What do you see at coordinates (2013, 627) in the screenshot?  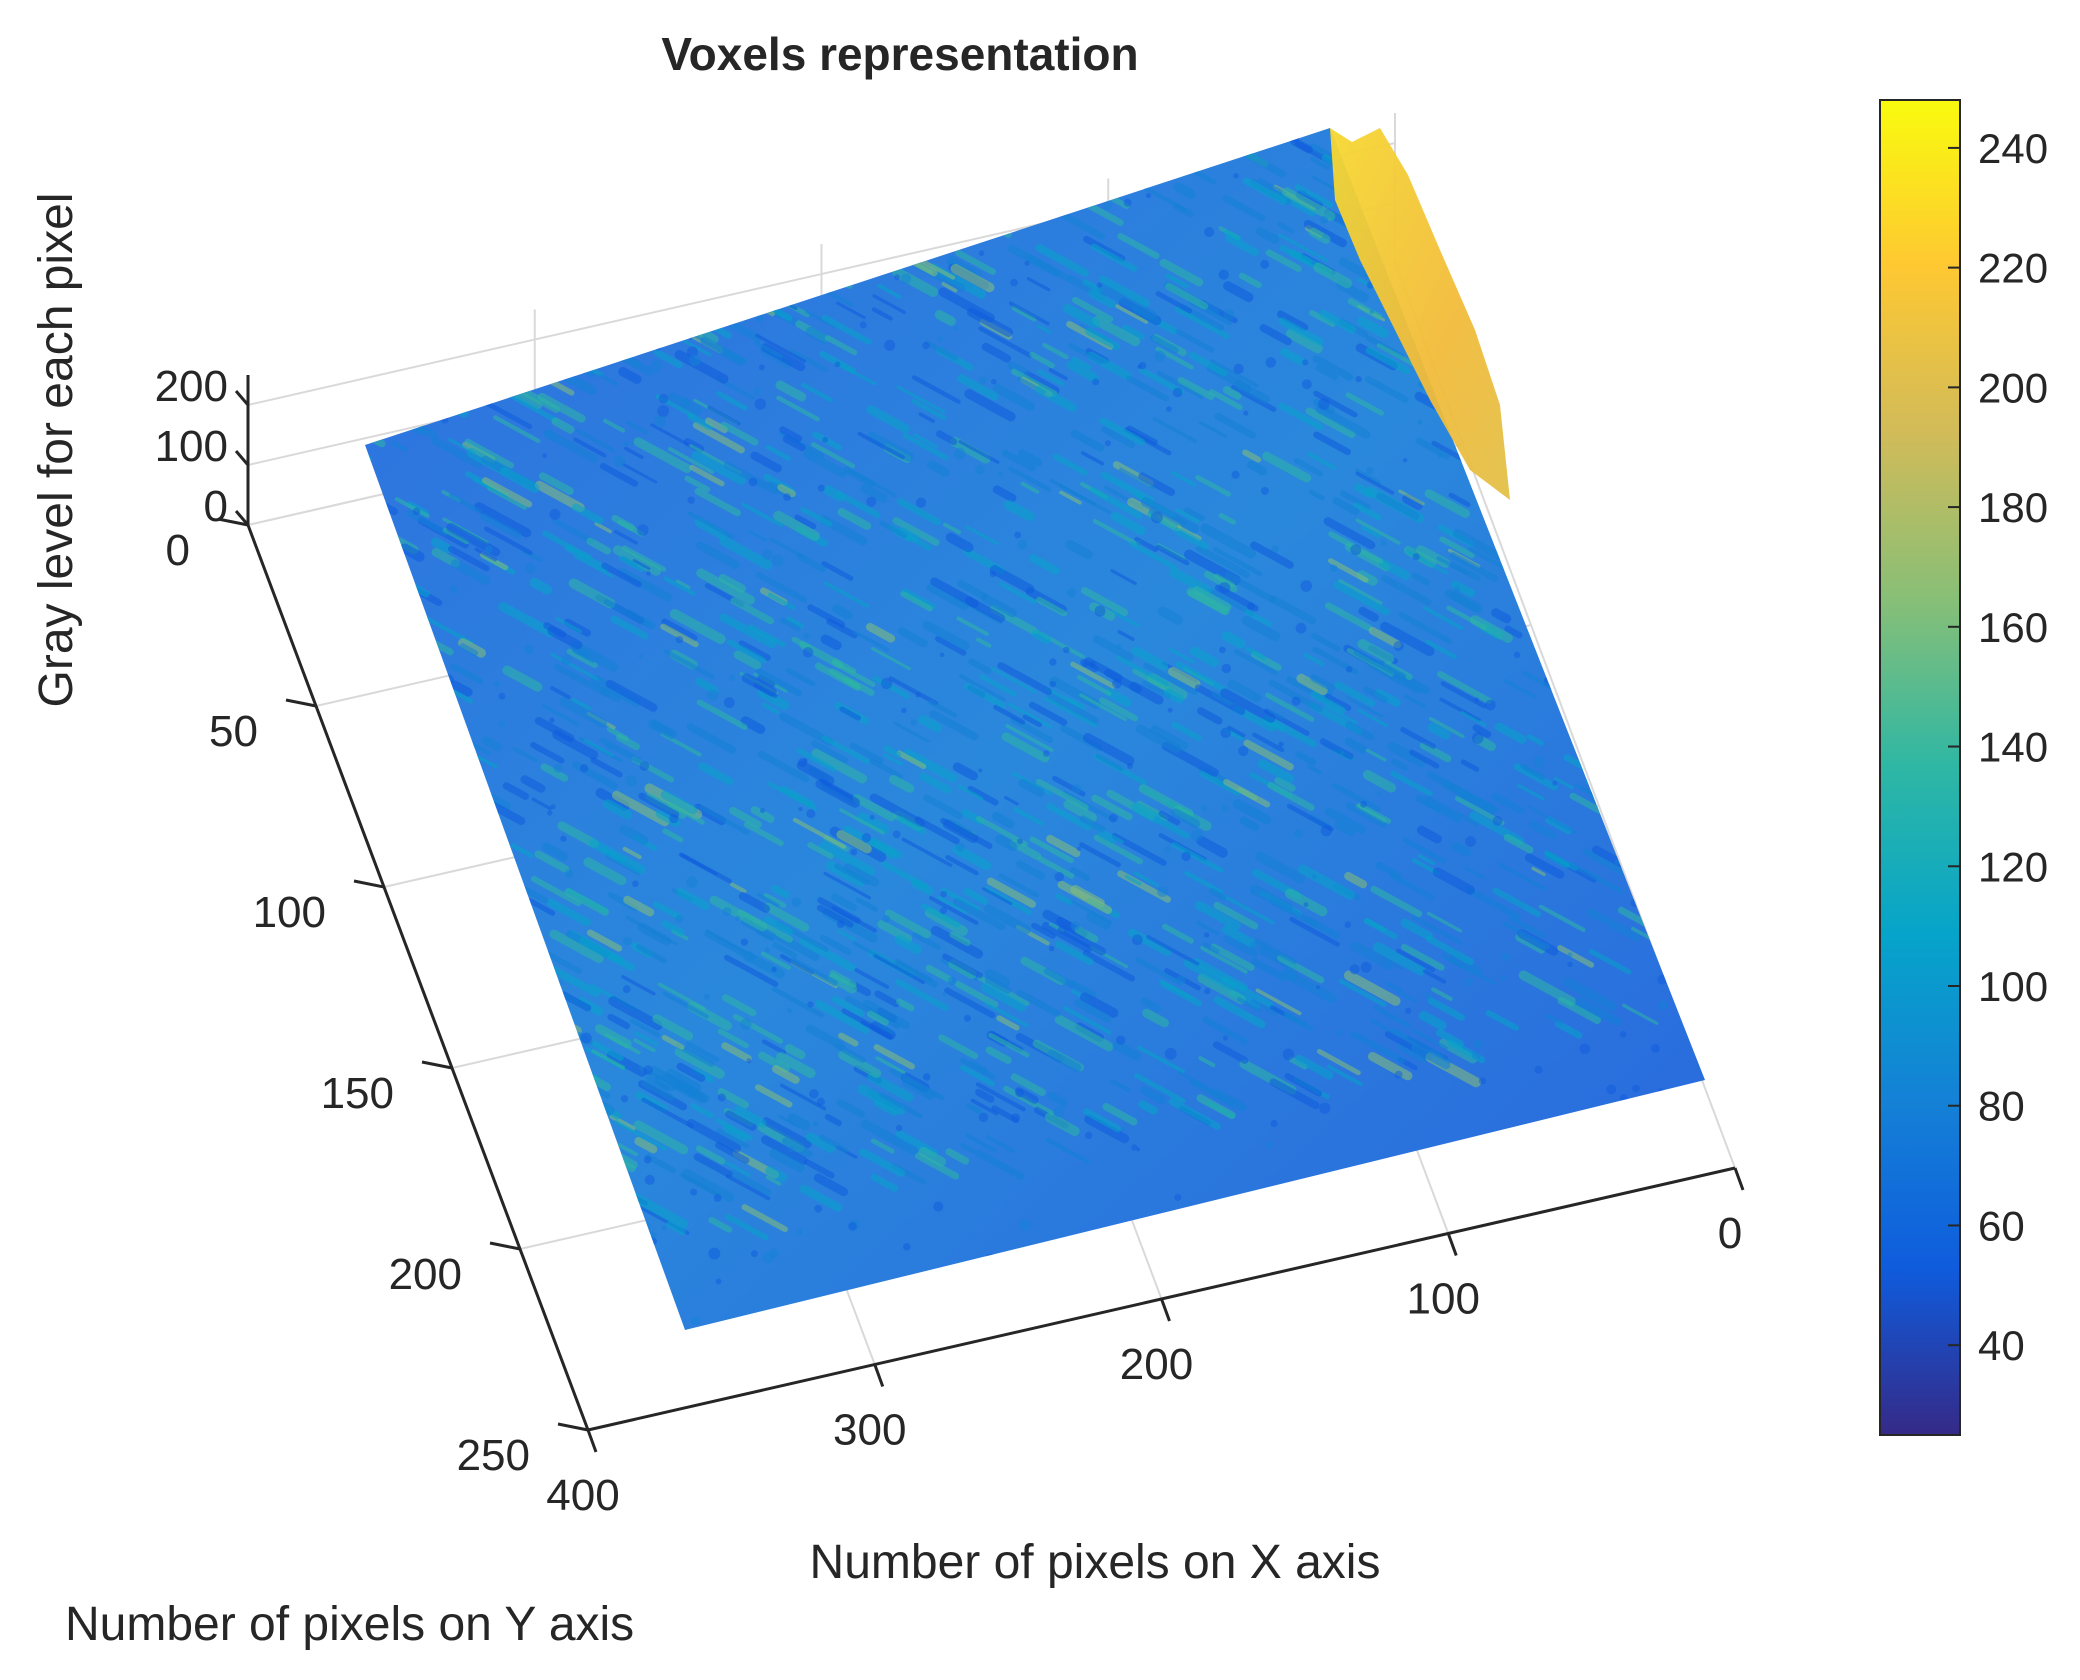 I see `colorbar-tick-label: 160` at bounding box center [2013, 627].